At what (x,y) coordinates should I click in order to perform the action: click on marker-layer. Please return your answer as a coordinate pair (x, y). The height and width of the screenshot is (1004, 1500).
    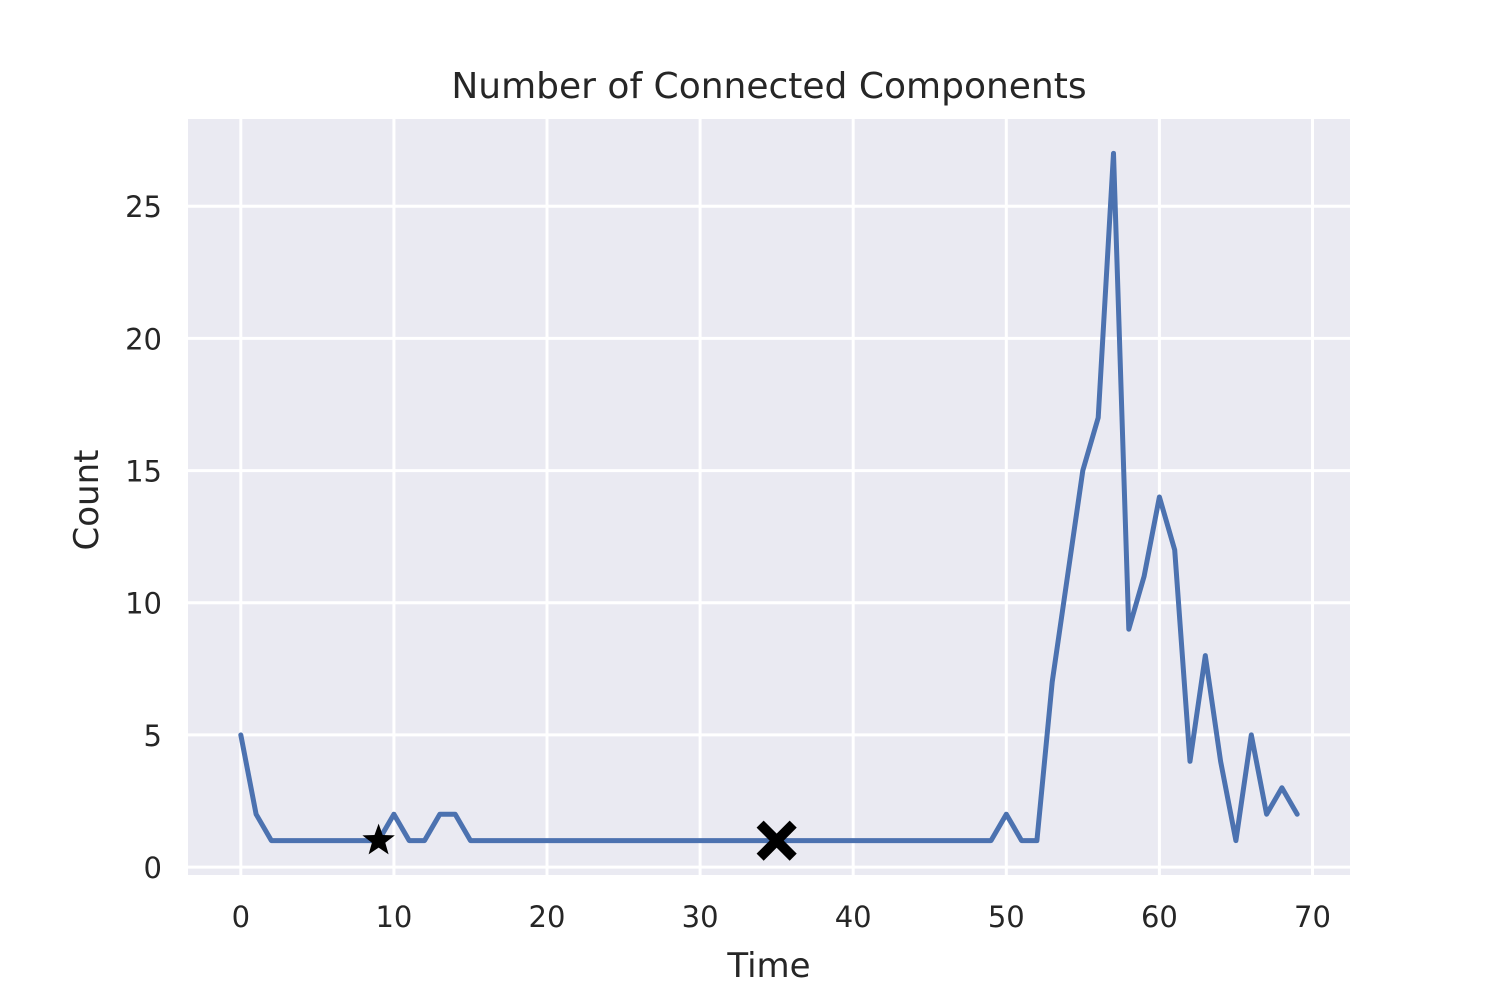
    Looking at the image, I should click on (579, 840).